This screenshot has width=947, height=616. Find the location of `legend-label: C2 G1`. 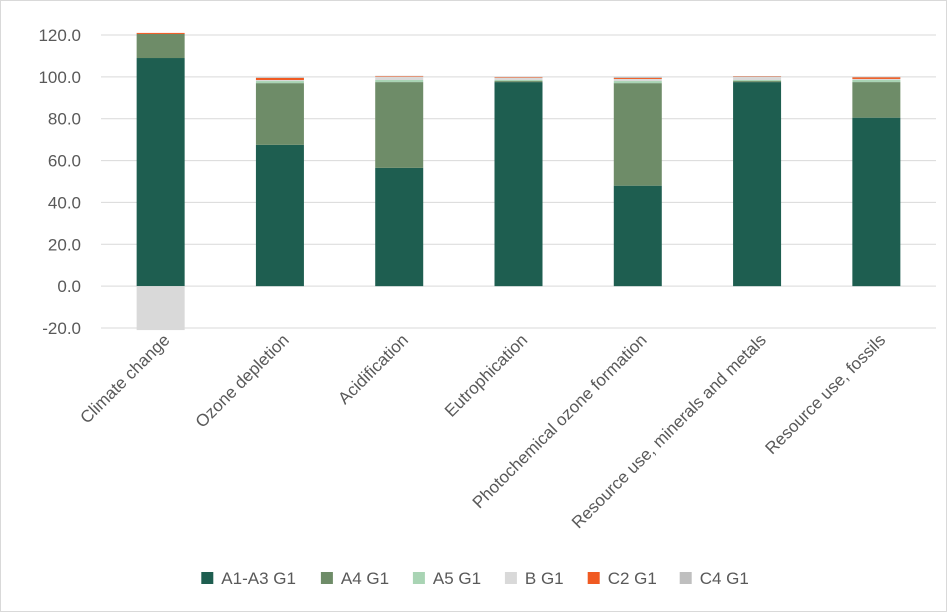

legend-label: C2 G1 is located at coordinates (632, 578).